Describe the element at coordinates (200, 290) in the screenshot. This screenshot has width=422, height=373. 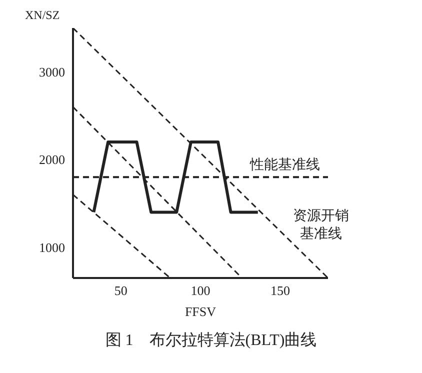
I see `x-tick-label: 100` at that location.